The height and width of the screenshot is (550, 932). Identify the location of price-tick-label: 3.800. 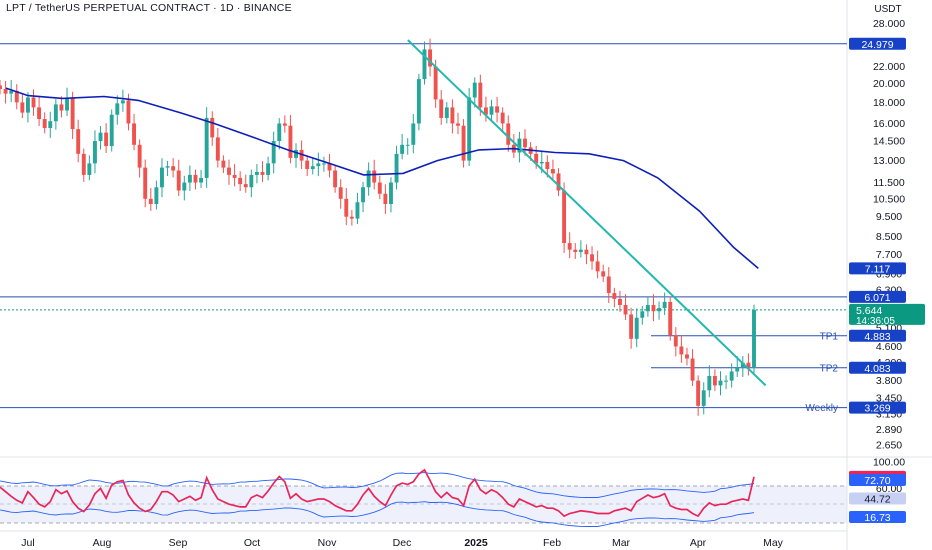
(889, 381).